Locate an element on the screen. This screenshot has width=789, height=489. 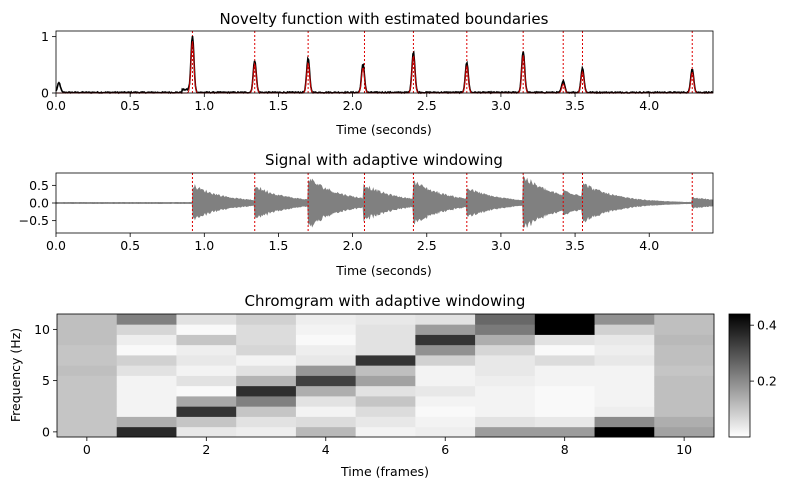
novelty-xtick-label: 2.5 is located at coordinates (427, 105).